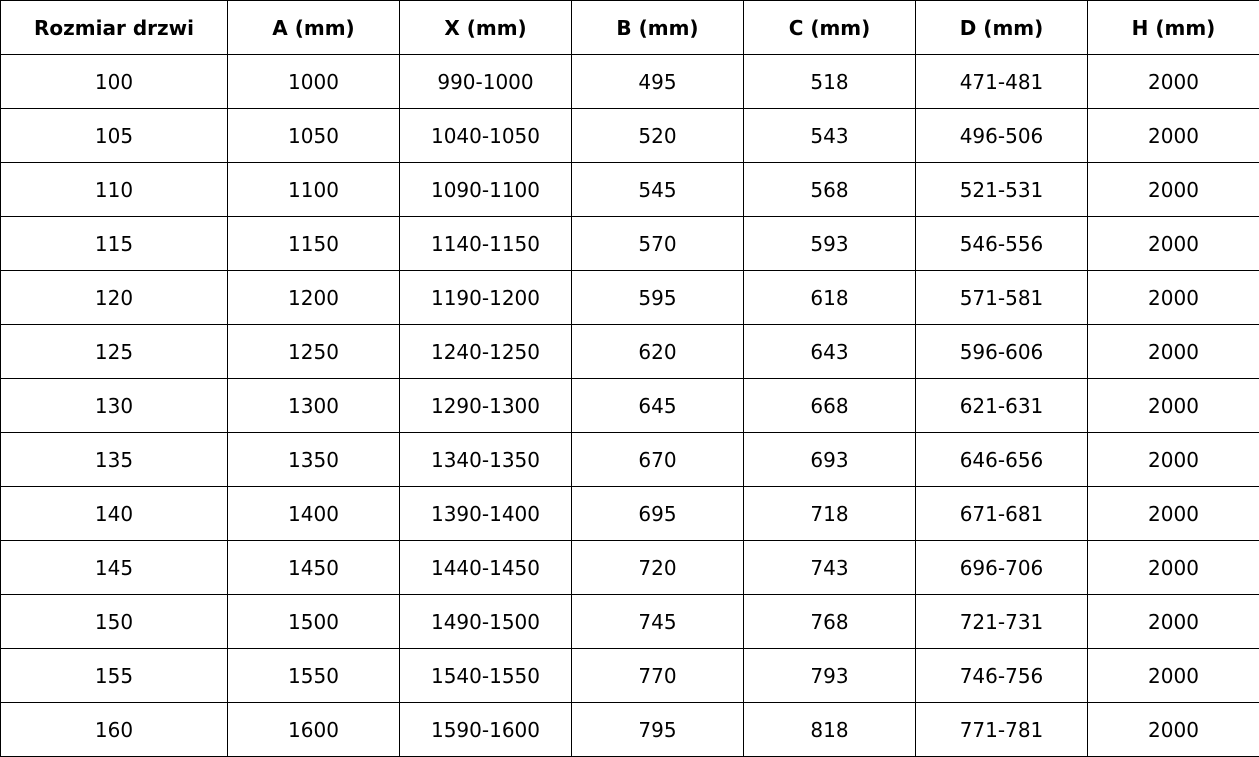  Describe the element at coordinates (114, 297) in the screenshot. I see `table-cell: 120` at that location.